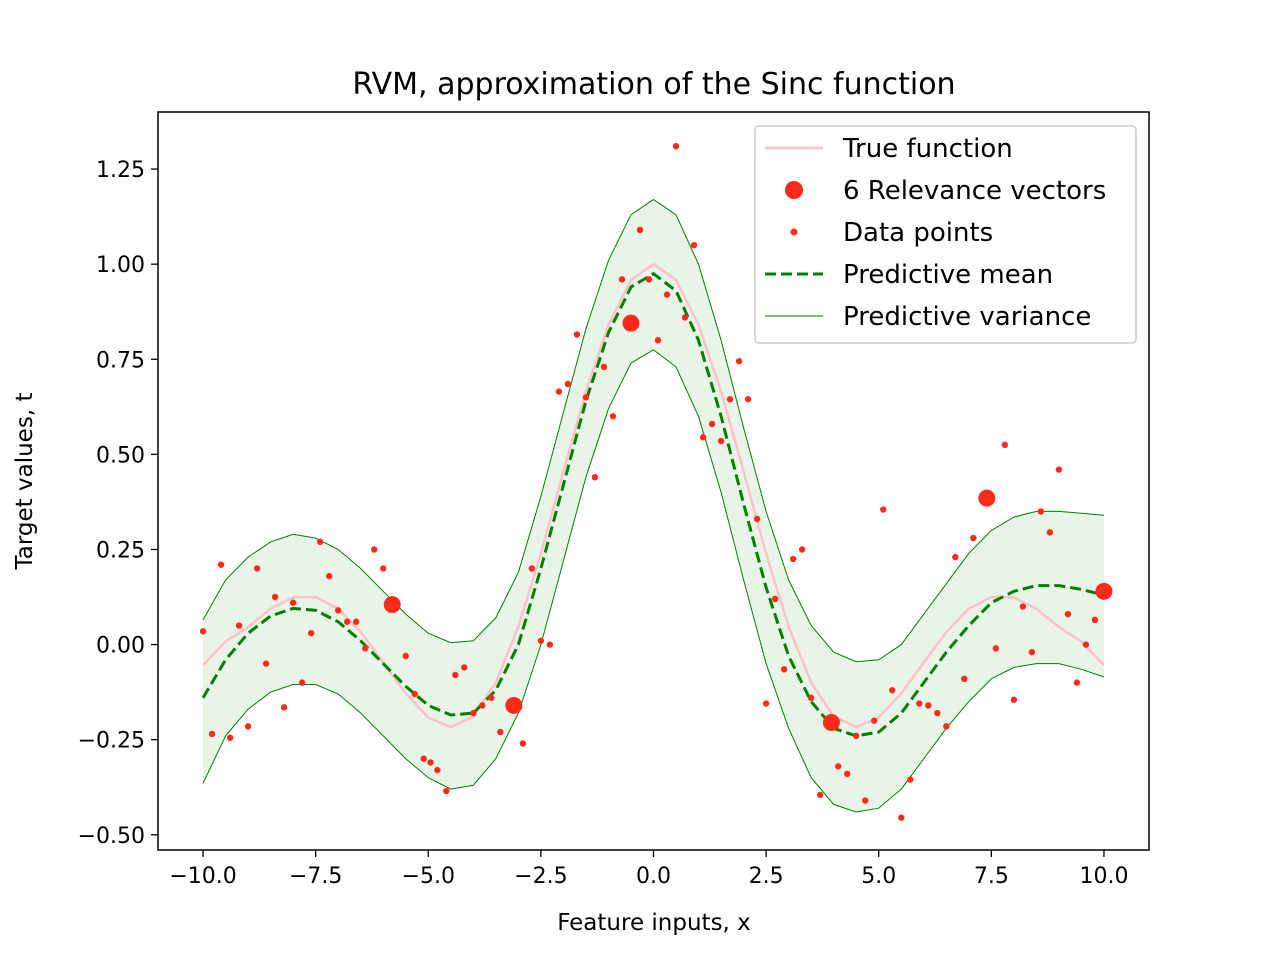 The height and width of the screenshot is (954, 1272). I want to click on legend-item-1-label: 6 Relevance vectors, so click(974, 191).